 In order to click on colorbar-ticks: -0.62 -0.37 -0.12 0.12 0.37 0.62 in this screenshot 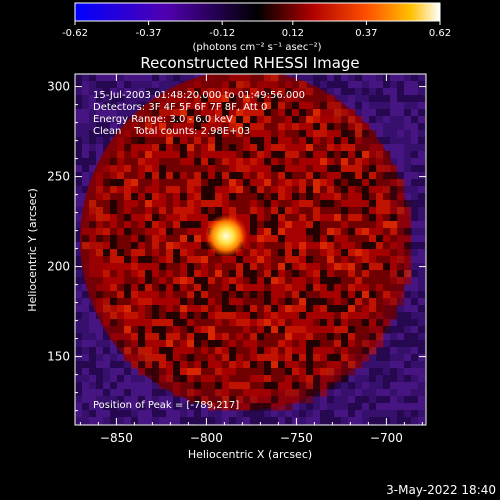, I will do `click(256, 30)`.